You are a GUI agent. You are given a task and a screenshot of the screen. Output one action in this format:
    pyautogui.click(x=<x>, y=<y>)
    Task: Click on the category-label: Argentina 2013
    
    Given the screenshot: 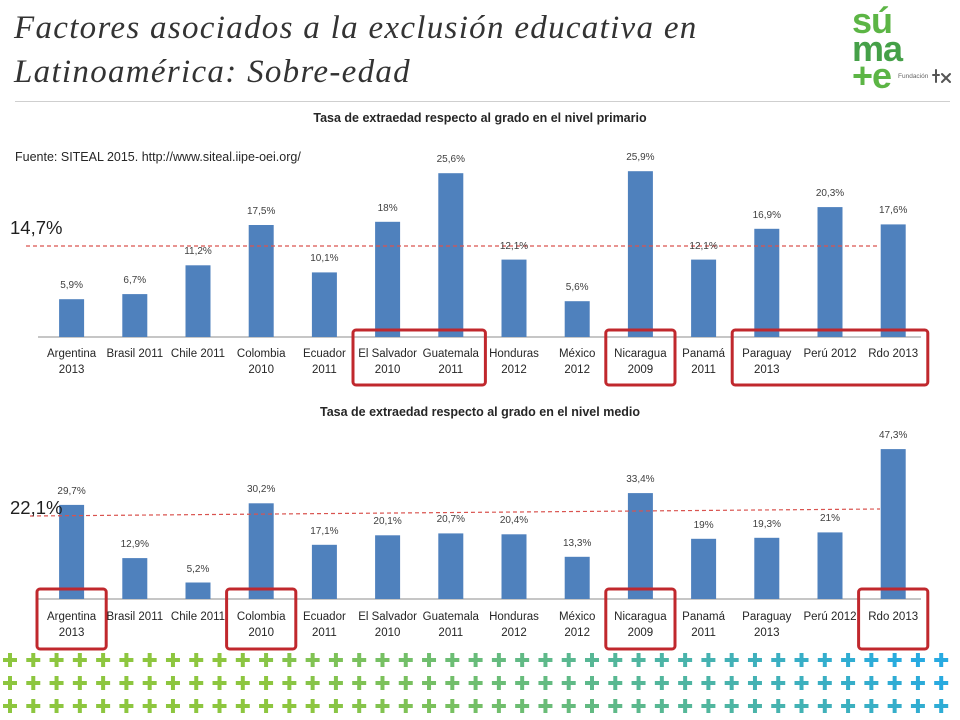 What is the action you would take?
    pyautogui.click(x=71, y=362)
    